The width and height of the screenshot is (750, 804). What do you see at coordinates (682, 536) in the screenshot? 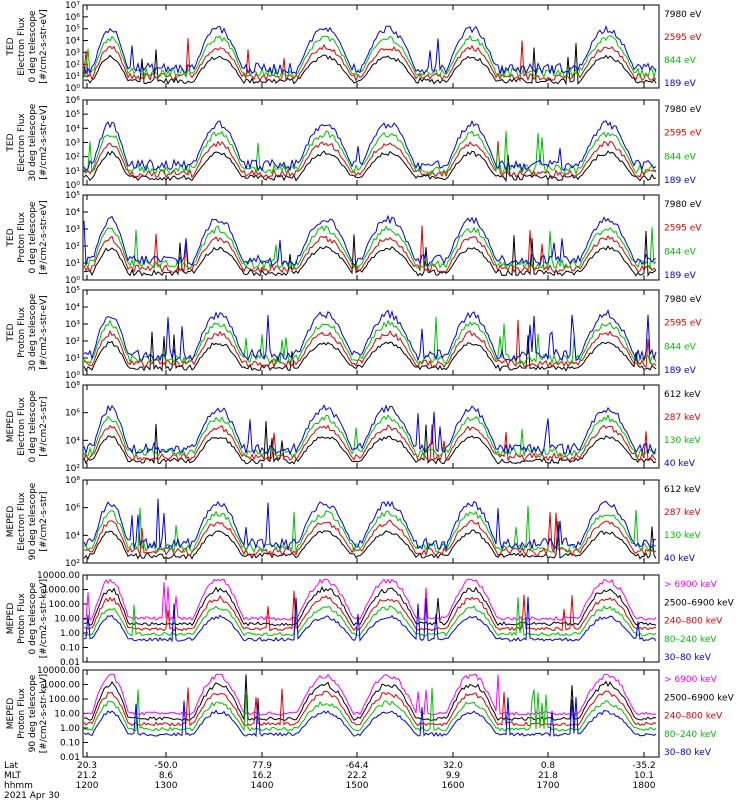
I see `legend-entry: 130 keV` at bounding box center [682, 536].